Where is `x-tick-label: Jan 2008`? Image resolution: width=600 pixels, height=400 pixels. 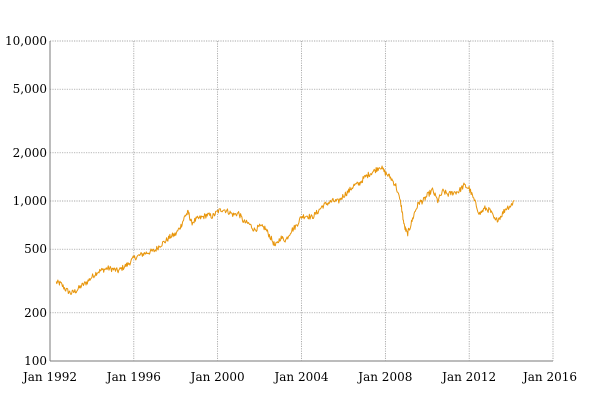
x-tick-label: Jan 2008 is located at coordinates (384, 377).